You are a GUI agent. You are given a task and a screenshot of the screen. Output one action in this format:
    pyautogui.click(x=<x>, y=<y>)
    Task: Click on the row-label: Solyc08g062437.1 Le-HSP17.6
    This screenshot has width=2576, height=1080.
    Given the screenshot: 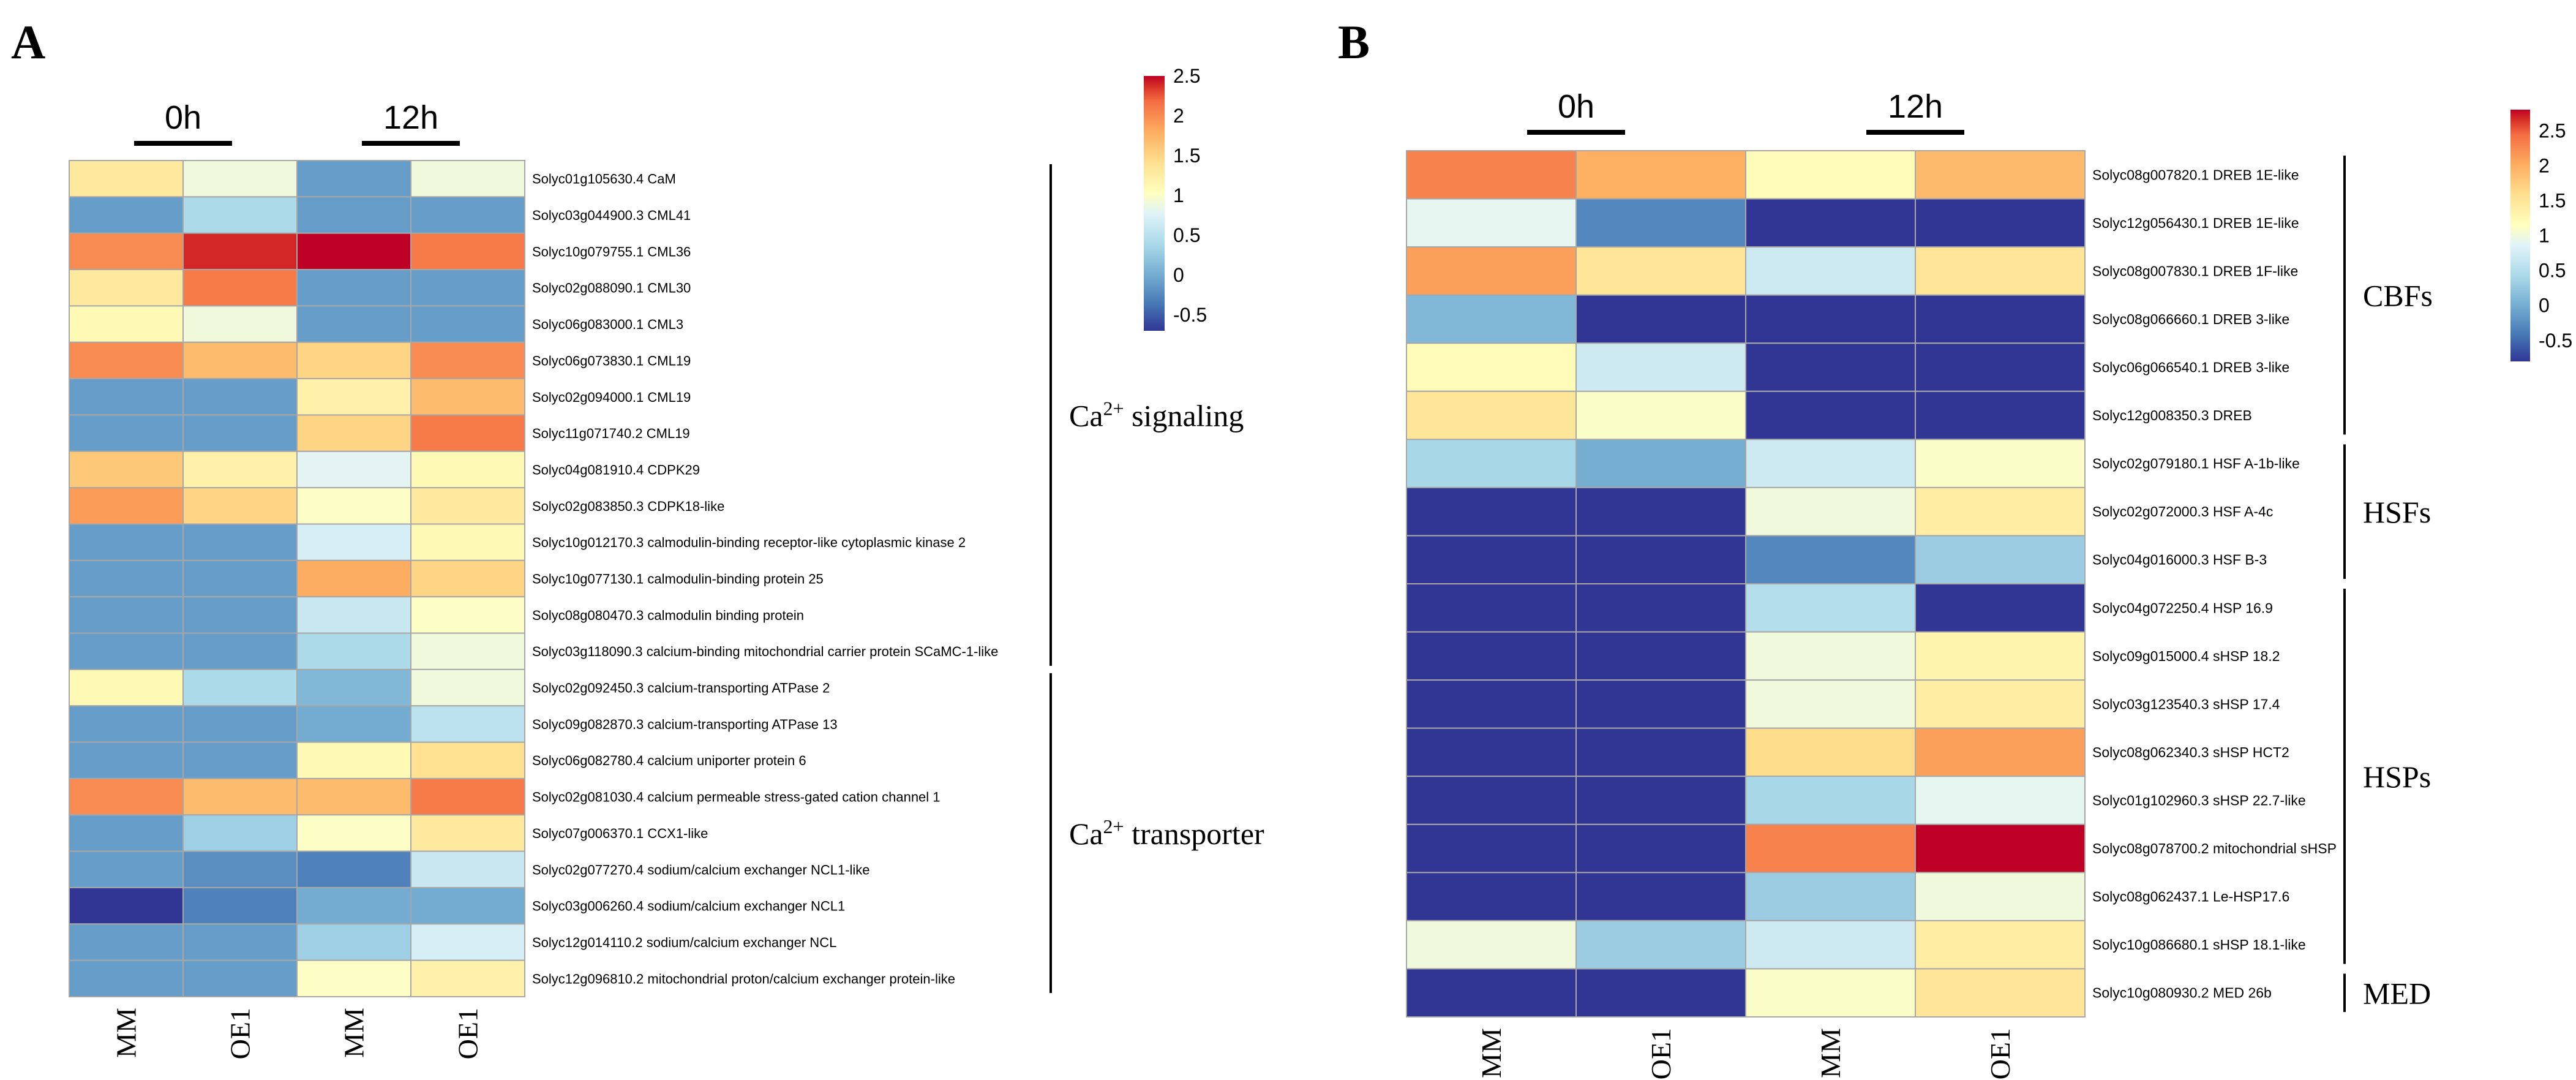 What is the action you would take?
    pyautogui.click(x=2190, y=897)
    